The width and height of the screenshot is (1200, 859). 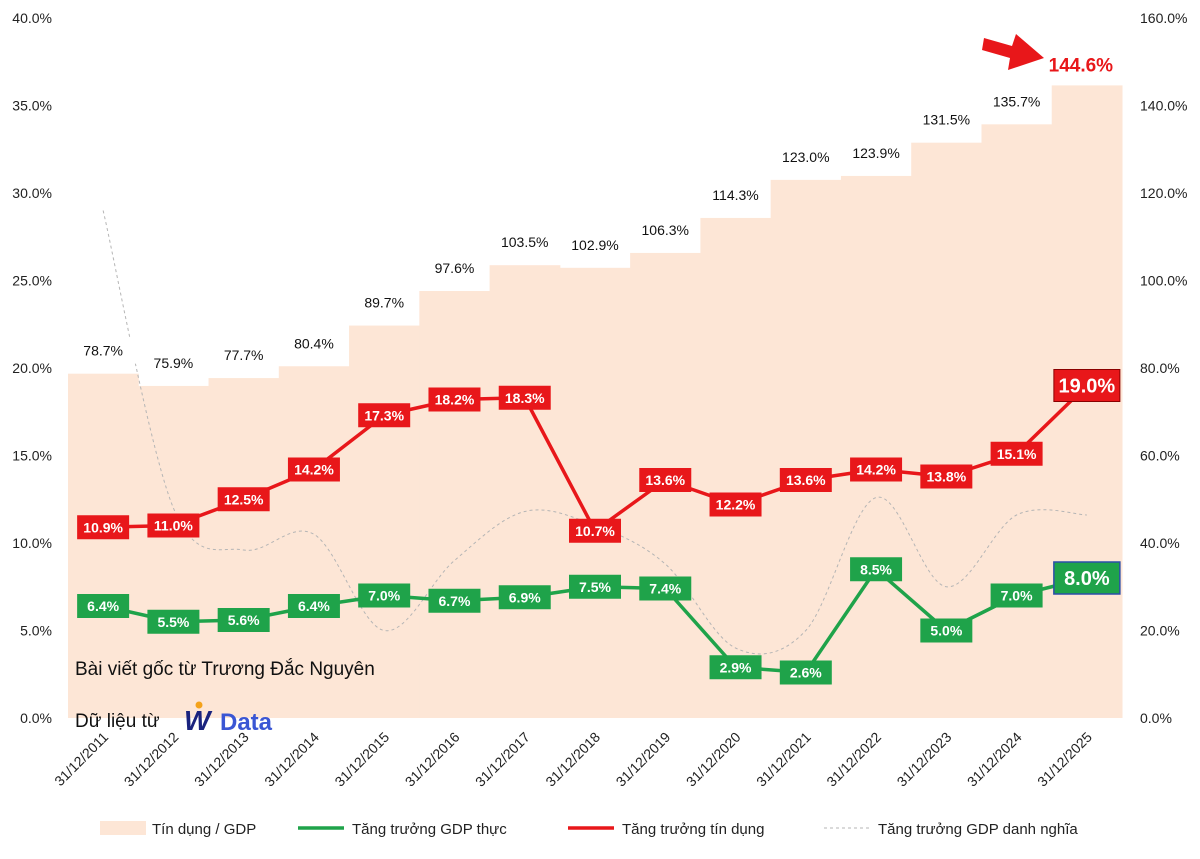 I want to click on credit-growth-label: 12.5%, so click(x=244, y=499).